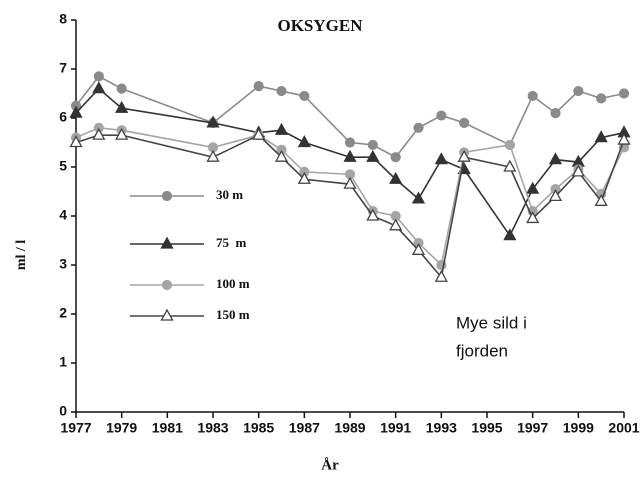 This screenshot has height=482, width=643. What do you see at coordinates (231, 242) in the screenshot?
I see `legend-label: 75 m` at bounding box center [231, 242].